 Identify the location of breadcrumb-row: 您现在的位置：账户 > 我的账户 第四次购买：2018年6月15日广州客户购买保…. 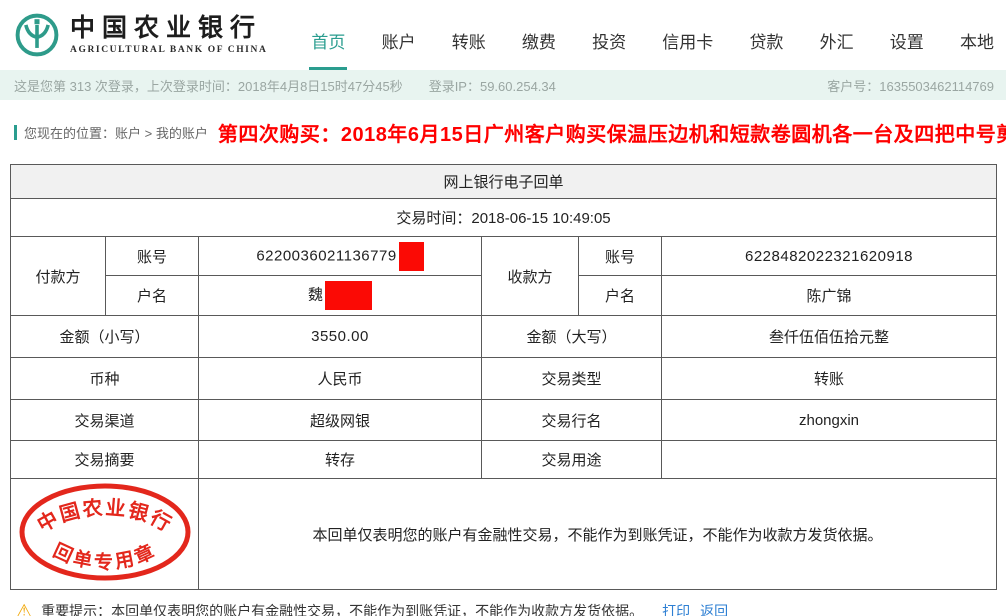
(503, 132).